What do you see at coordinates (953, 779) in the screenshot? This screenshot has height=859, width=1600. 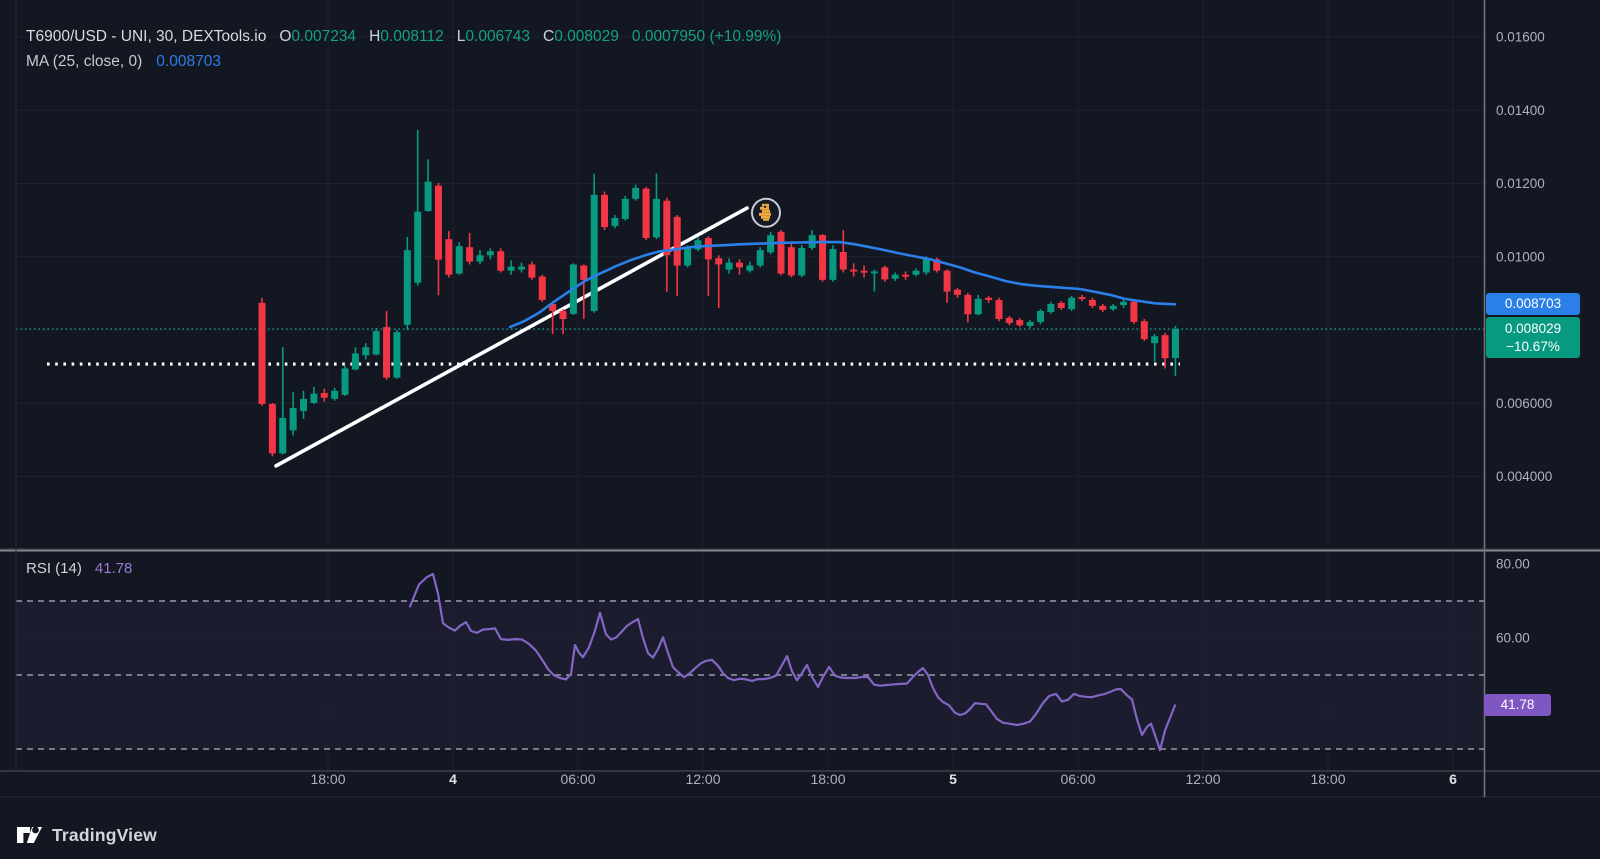 I see `time-axis-day-label: 5` at bounding box center [953, 779].